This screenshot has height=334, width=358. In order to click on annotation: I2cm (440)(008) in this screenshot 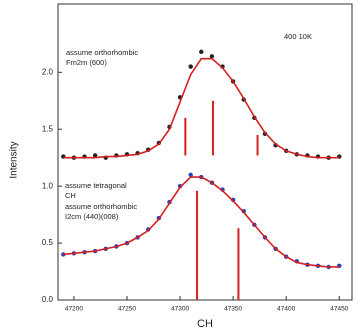, I will do `click(92, 216)`.